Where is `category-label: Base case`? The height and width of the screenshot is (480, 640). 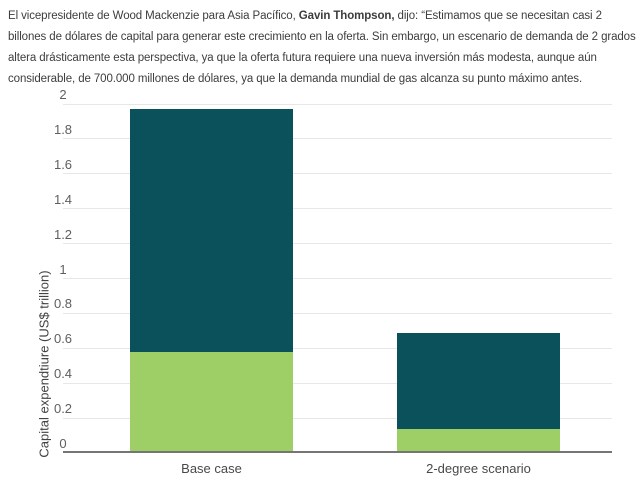
category-label: Base case is located at coordinates (211, 468).